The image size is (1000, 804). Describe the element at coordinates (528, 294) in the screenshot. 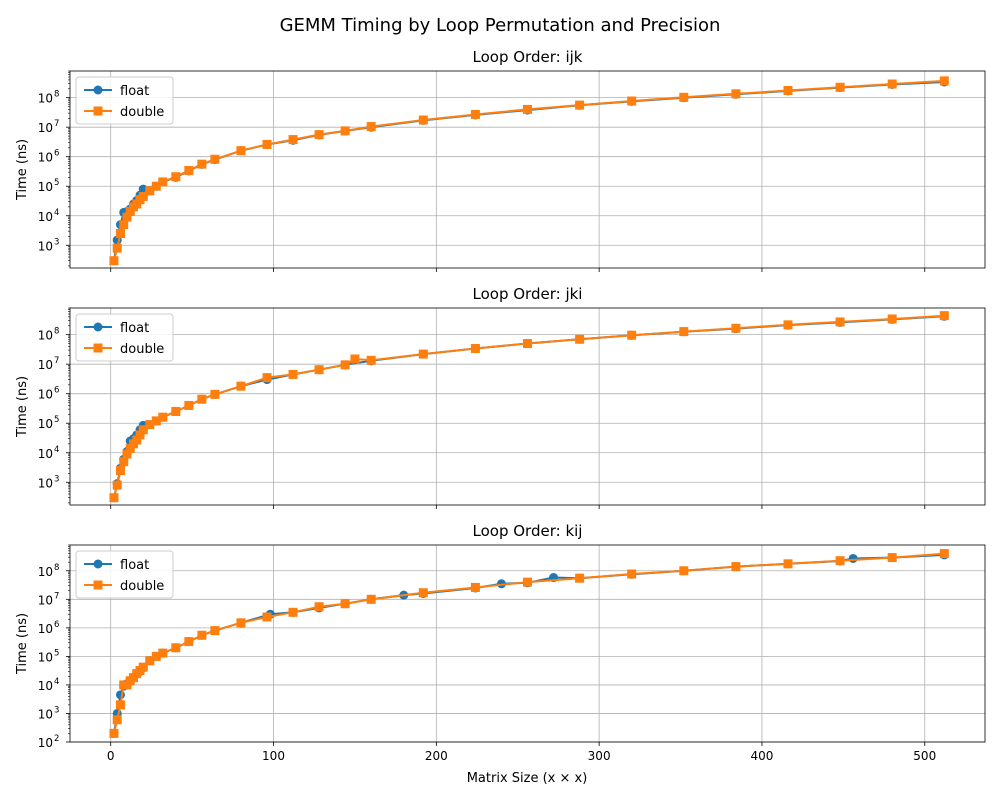

I see `subplot-title: Loop Order: jki` at that location.